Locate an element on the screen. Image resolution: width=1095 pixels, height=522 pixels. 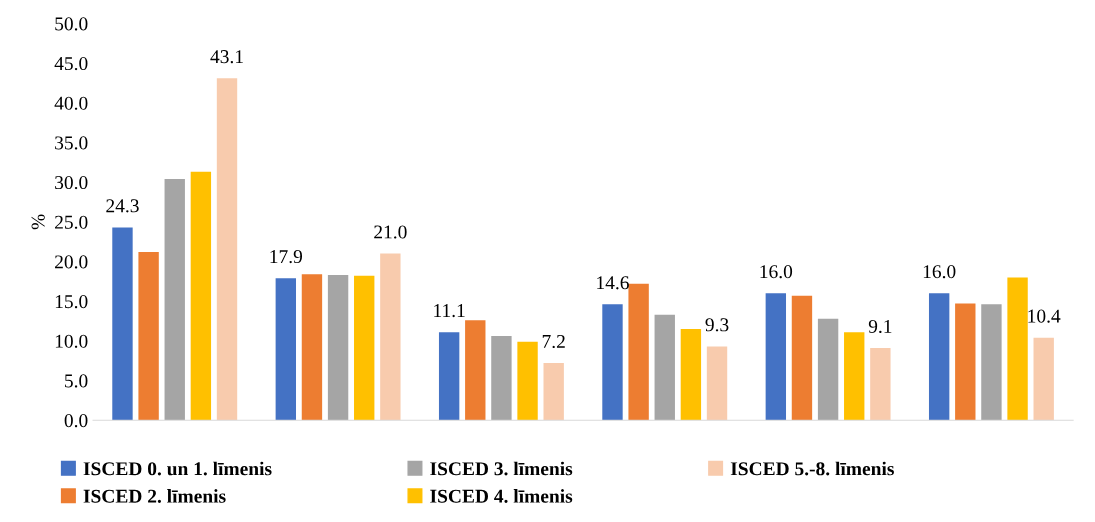
data-label: 43.1 is located at coordinates (226, 57).